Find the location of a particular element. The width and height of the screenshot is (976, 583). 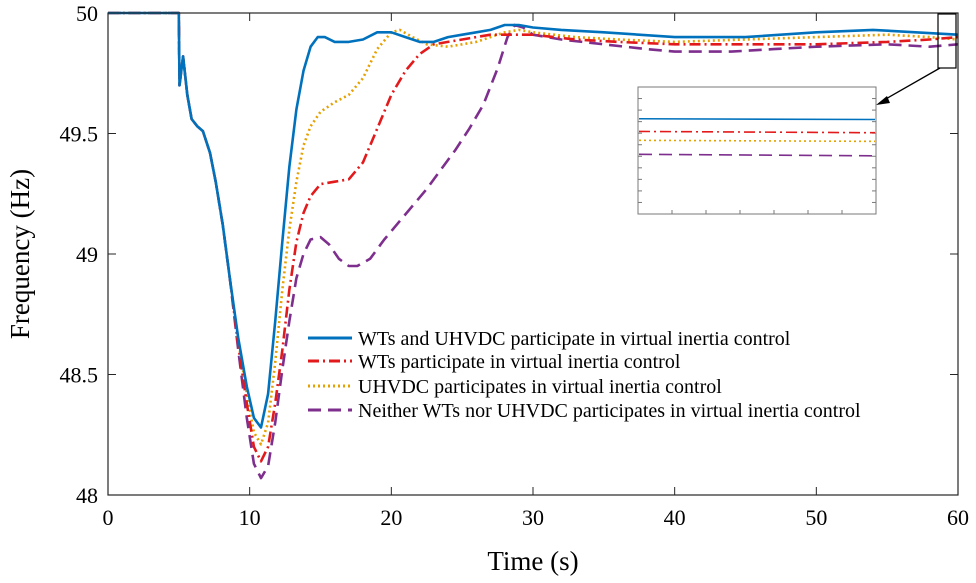

zoom-arrow-line is located at coordinates (912, 84).